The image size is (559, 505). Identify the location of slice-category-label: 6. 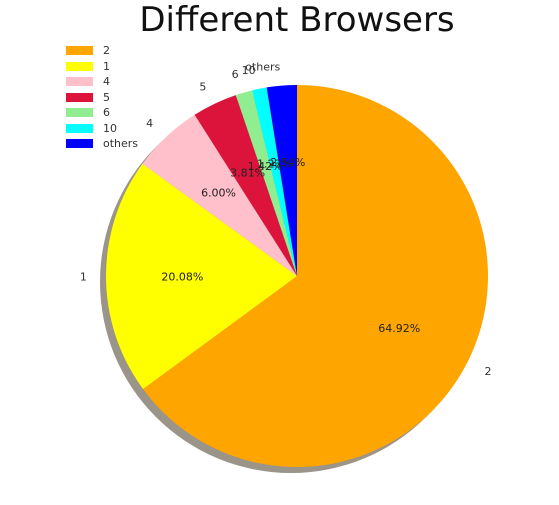
(235, 74).